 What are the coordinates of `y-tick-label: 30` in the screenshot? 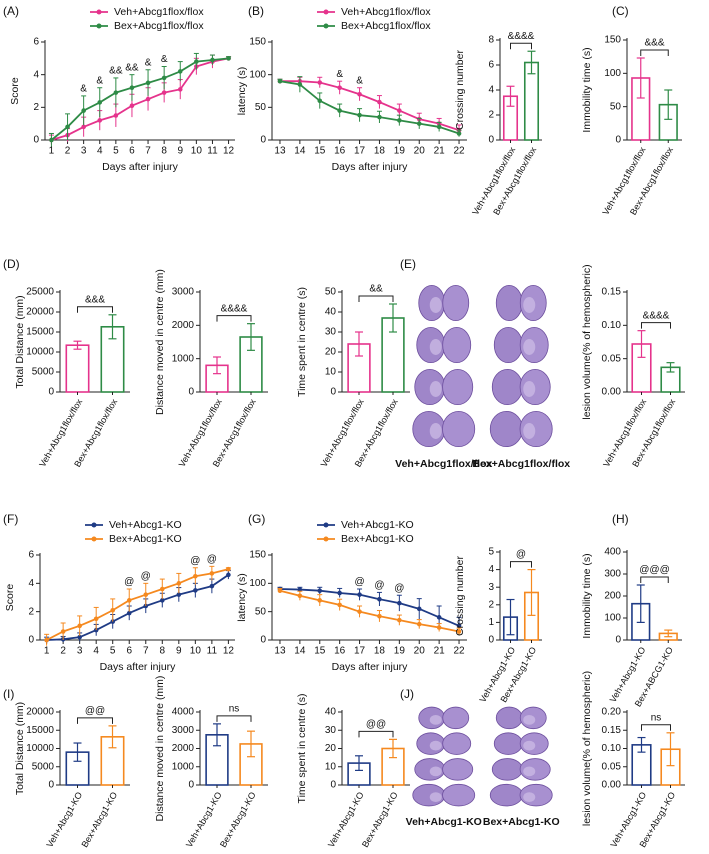 It's located at (331, 332).